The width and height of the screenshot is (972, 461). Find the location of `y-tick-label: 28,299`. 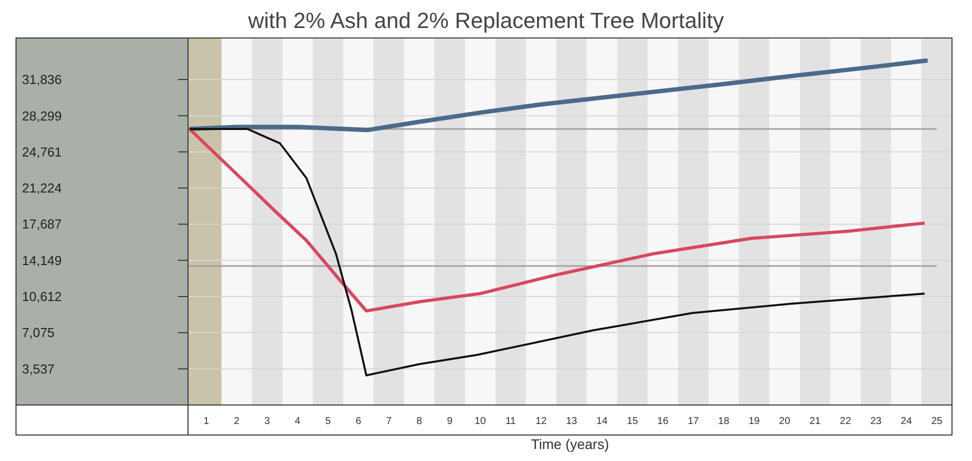

y-tick-label: 28,299 is located at coordinates (42, 116).